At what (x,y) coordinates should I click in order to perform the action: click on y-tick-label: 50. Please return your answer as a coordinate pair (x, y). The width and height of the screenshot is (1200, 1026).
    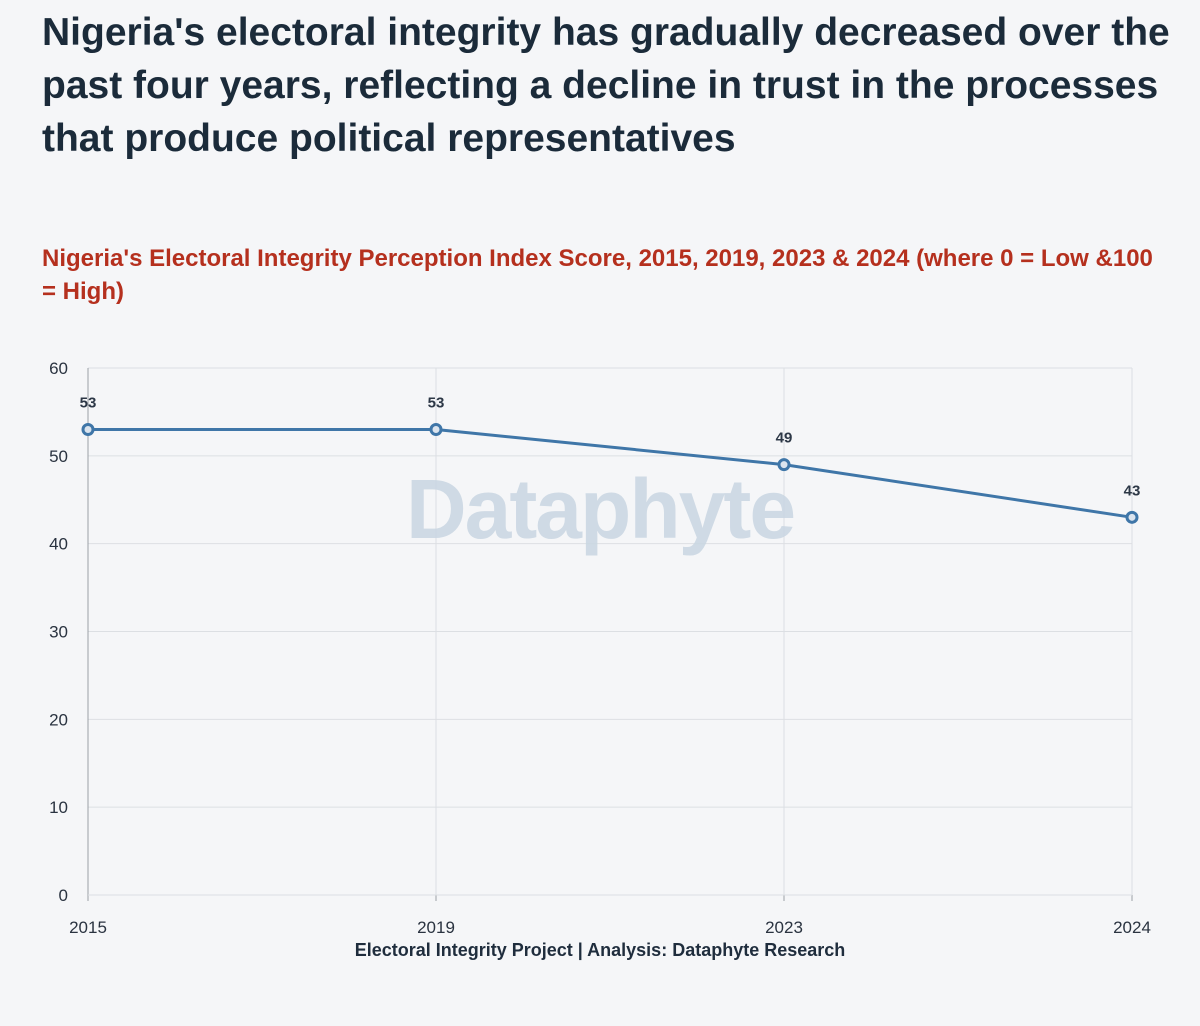
    Looking at the image, I should click on (58, 456).